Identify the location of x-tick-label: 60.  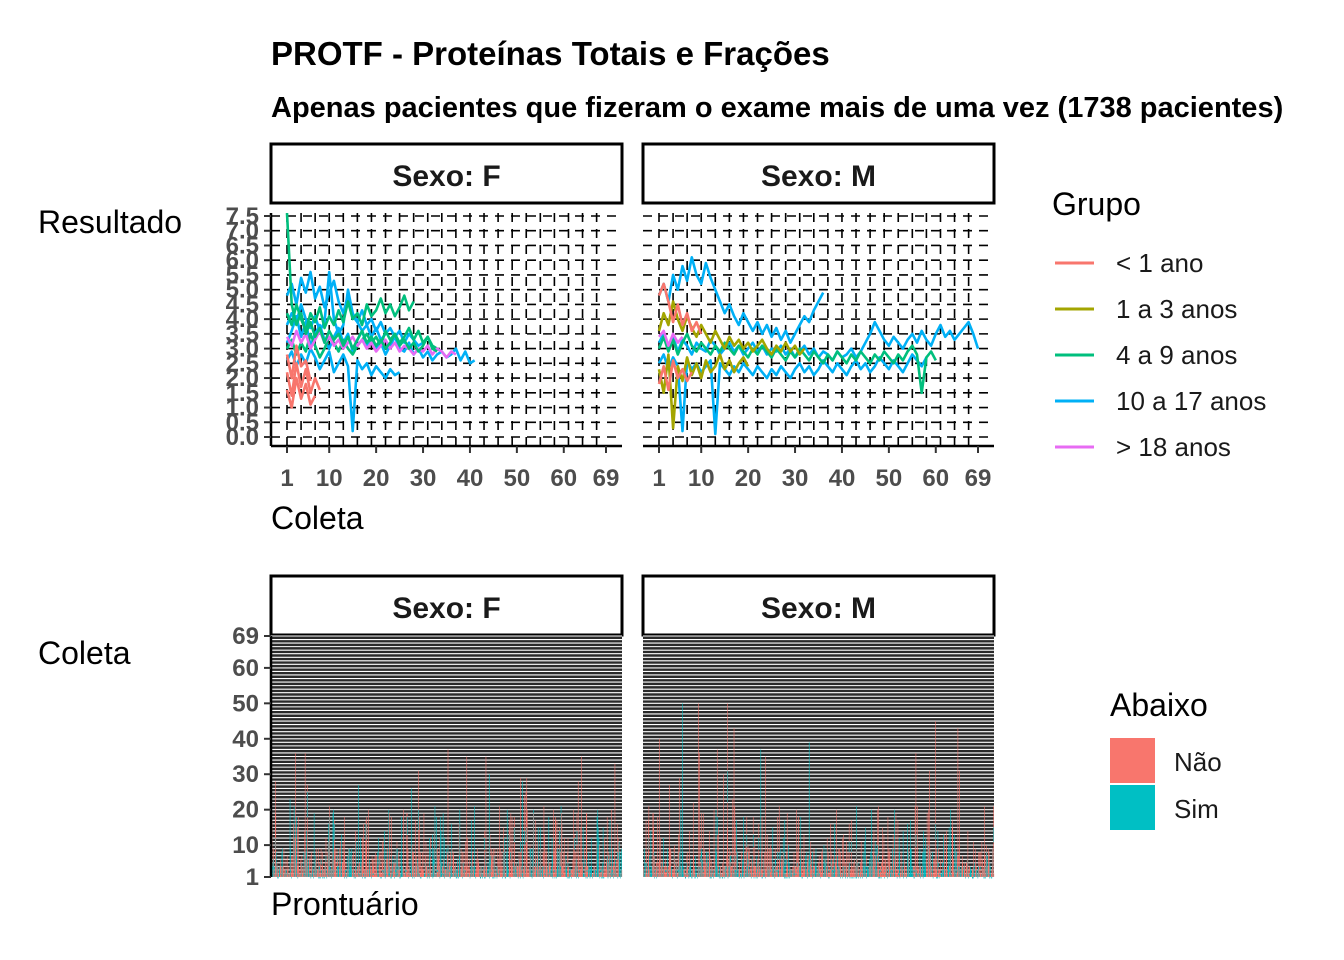
(935, 478).